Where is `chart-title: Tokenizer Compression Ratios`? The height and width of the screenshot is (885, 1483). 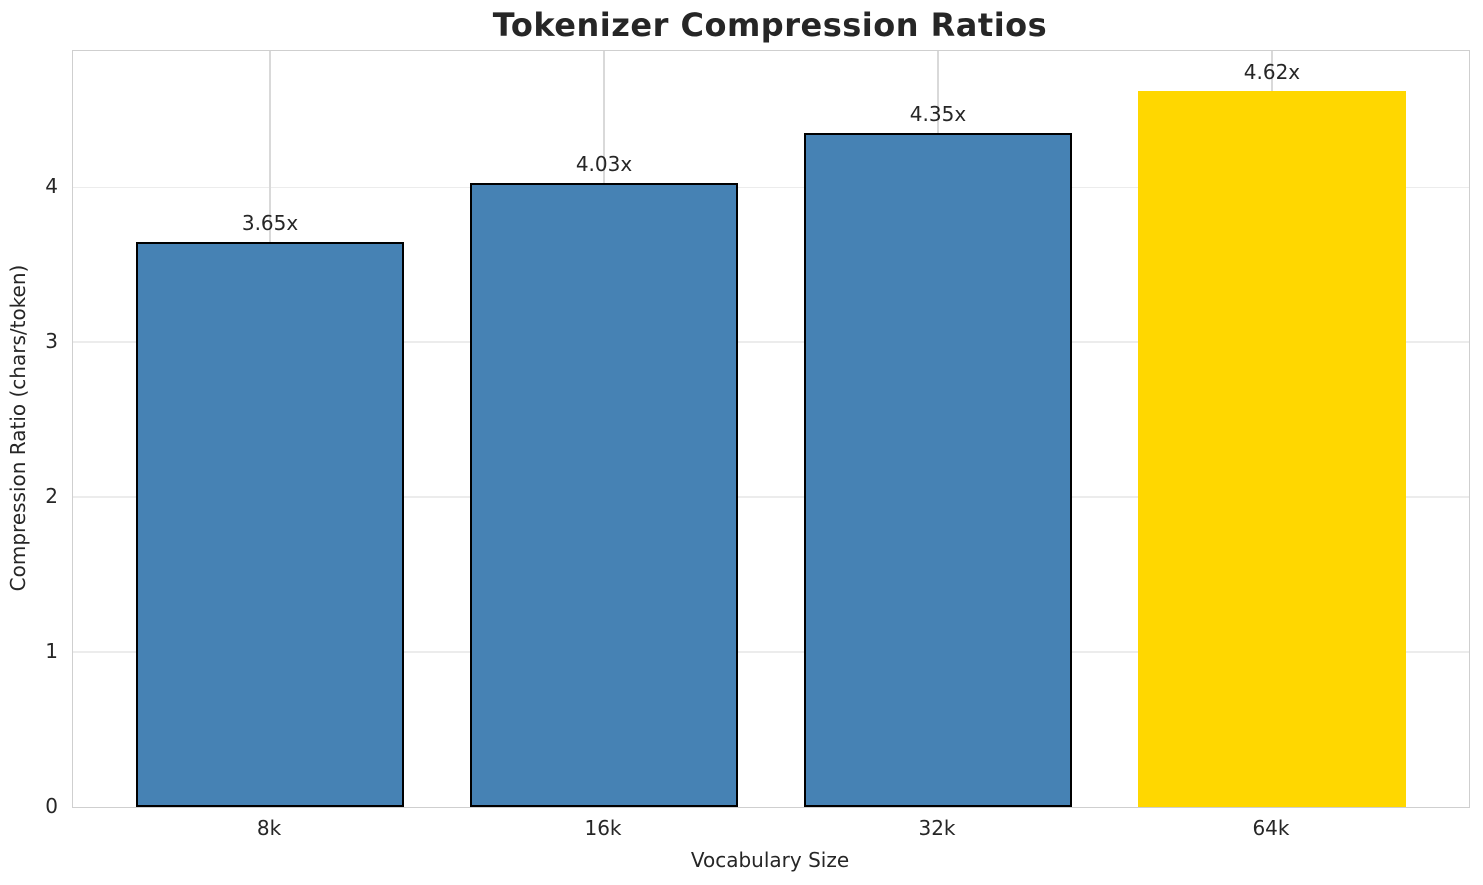
chart-title: Tokenizer Compression Ratios is located at coordinates (770, 25).